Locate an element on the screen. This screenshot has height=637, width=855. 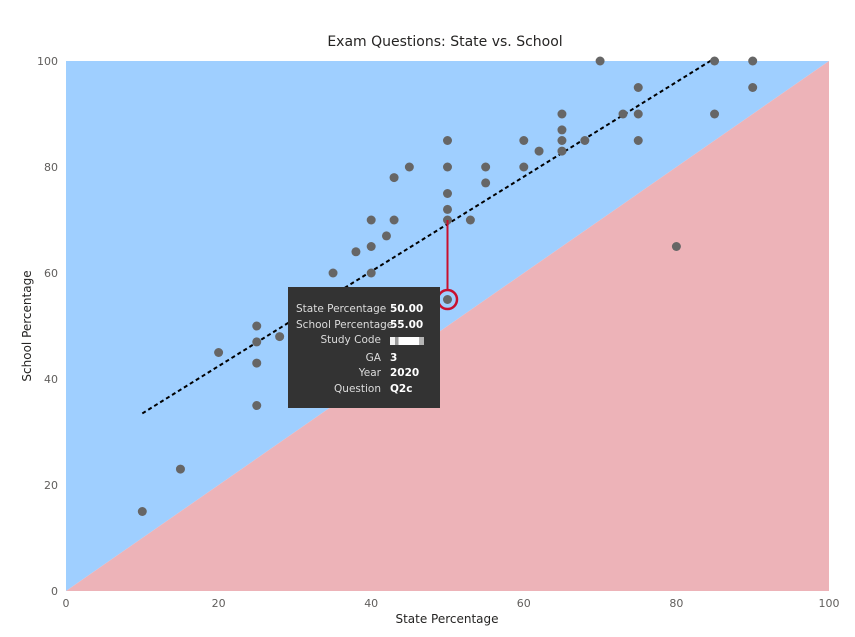
y-tick-label: 80 is located at coordinates (51, 167).